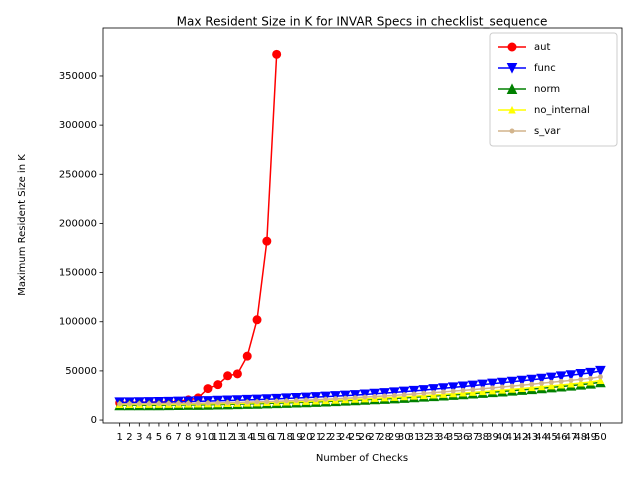 This screenshot has height=480, width=640. I want to click on legend-box, so click(553, 89).